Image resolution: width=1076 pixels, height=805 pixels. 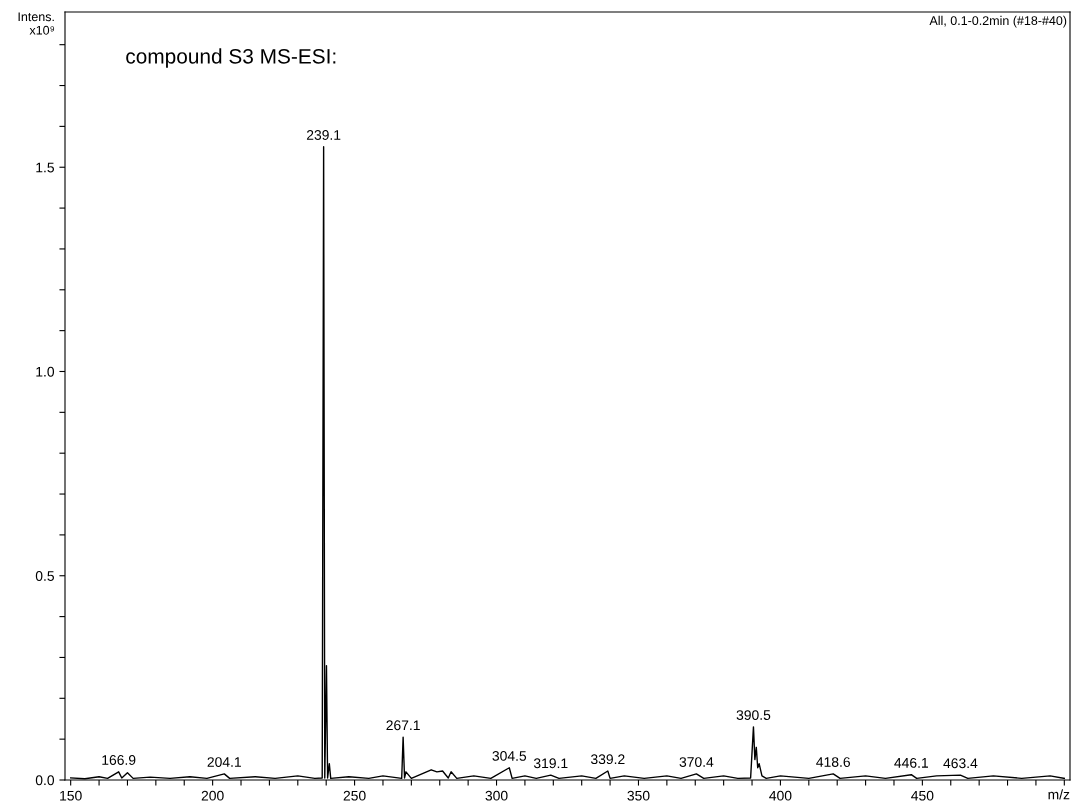 I want to click on annotation: 239.1, so click(x=323, y=135).